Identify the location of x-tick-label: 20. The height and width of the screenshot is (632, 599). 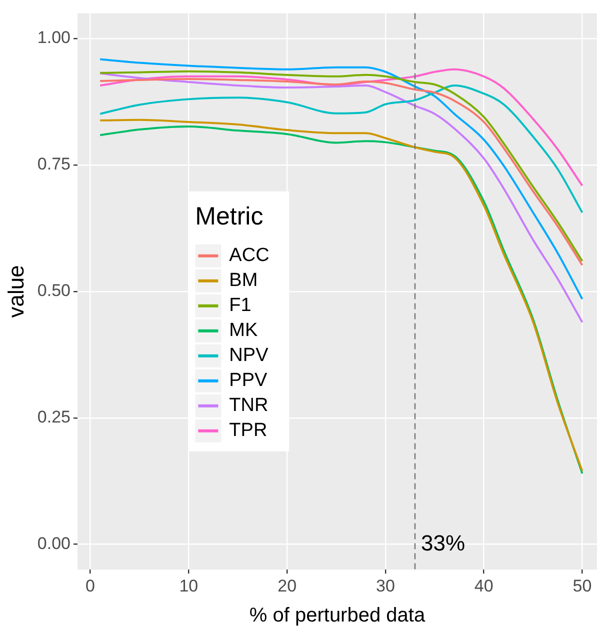
(287, 586).